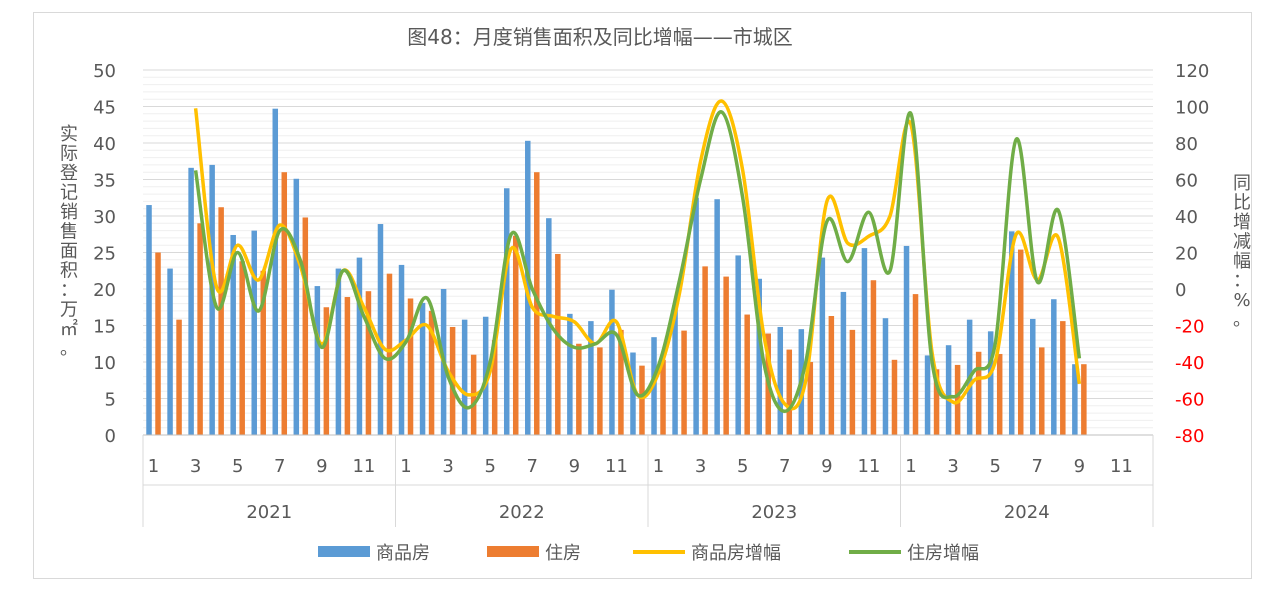 This screenshot has height=605, width=1285. I want to click on right-axis-label-char: 幅, so click(1242, 261).